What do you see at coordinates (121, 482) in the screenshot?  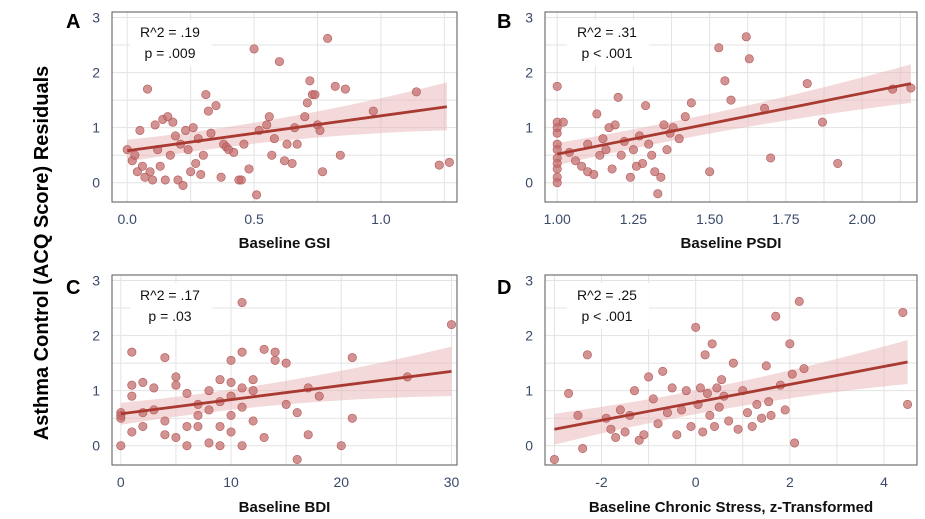 I see `x-tick-label: 0` at bounding box center [121, 482].